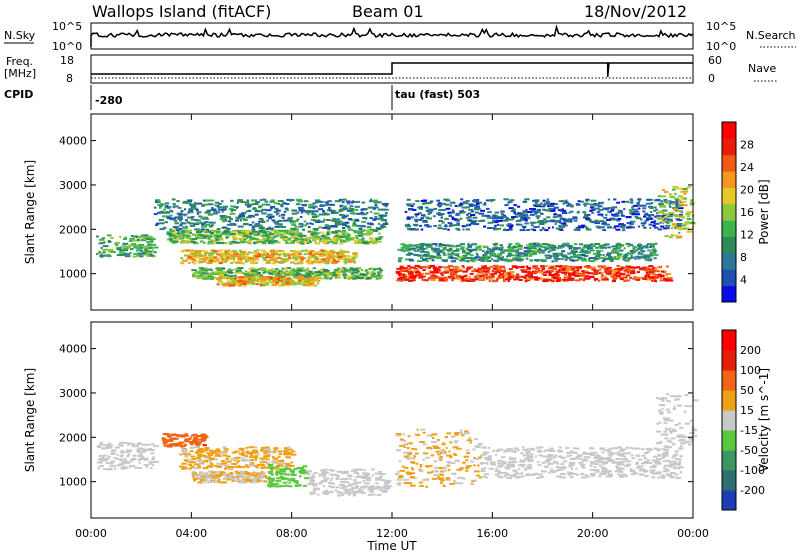 The image size is (800, 554). I want to click on y-tick-label: 1000, so click(73, 274).